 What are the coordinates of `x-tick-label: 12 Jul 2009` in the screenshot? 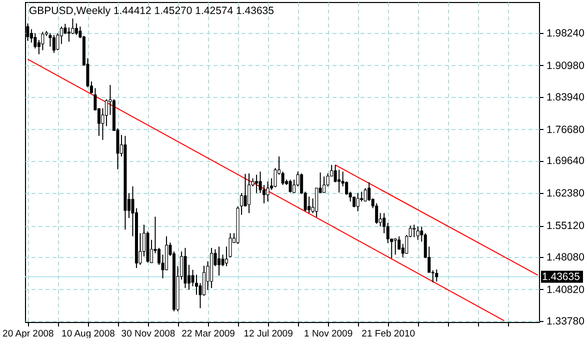 It's located at (268, 334).